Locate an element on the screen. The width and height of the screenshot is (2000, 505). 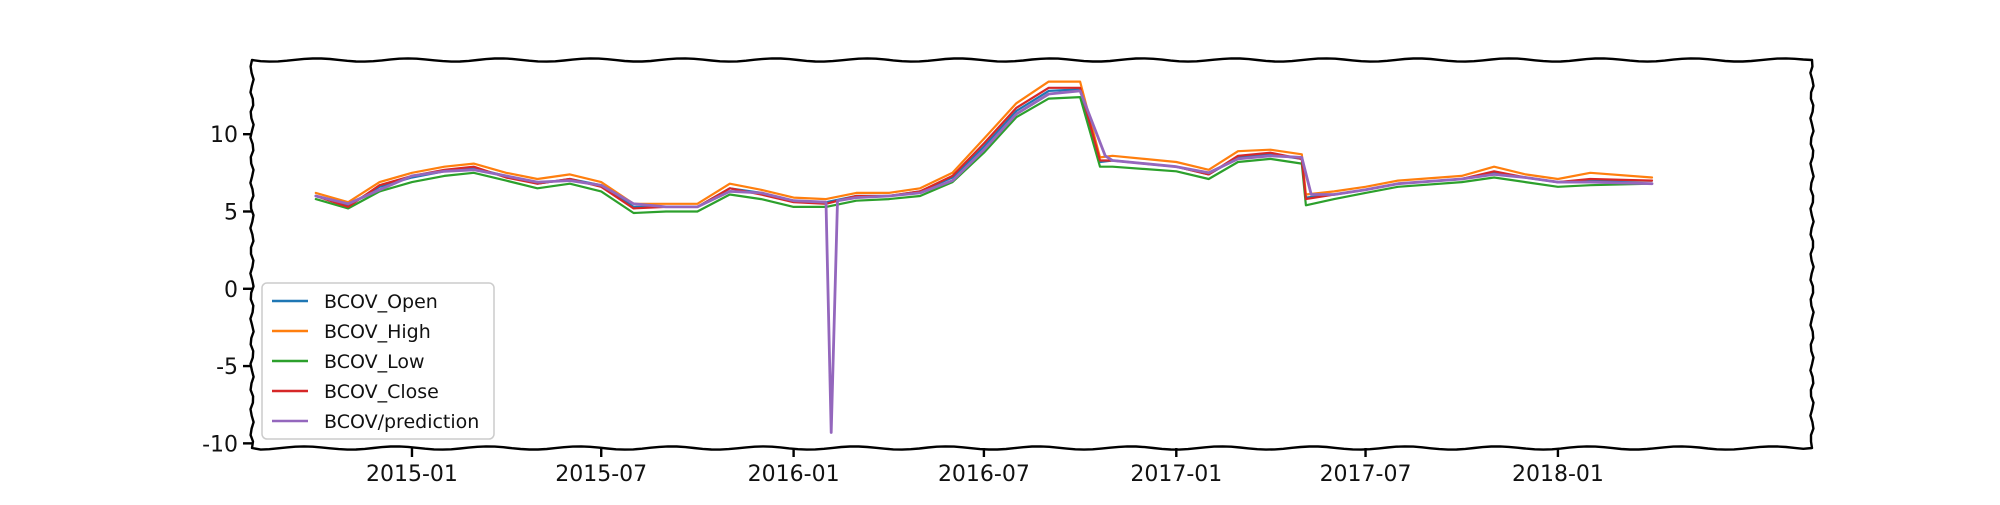
legend-label-bcov-high: BCOV_High is located at coordinates (377, 332).